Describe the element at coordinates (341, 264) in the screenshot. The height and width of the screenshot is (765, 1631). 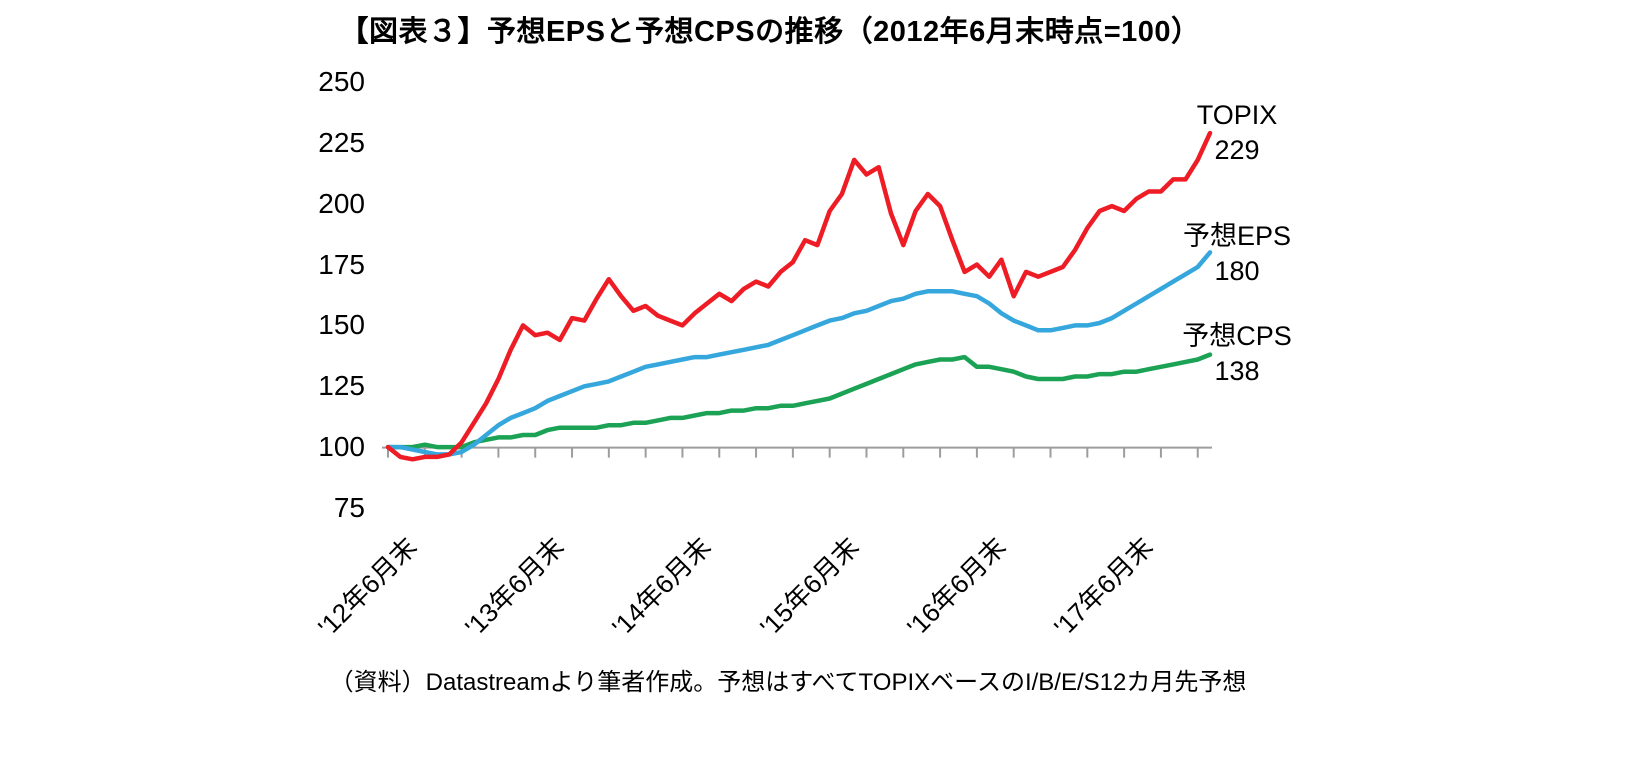
I see `y-tick-label: 175` at that location.